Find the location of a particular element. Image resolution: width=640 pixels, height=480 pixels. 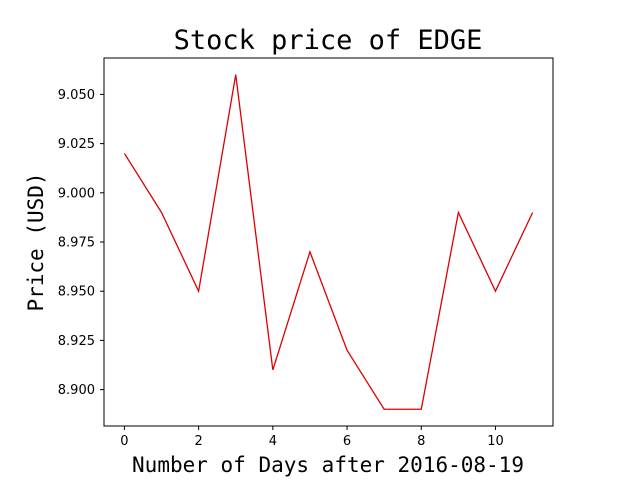

y-tick-label: 9.025 is located at coordinates (76, 144).